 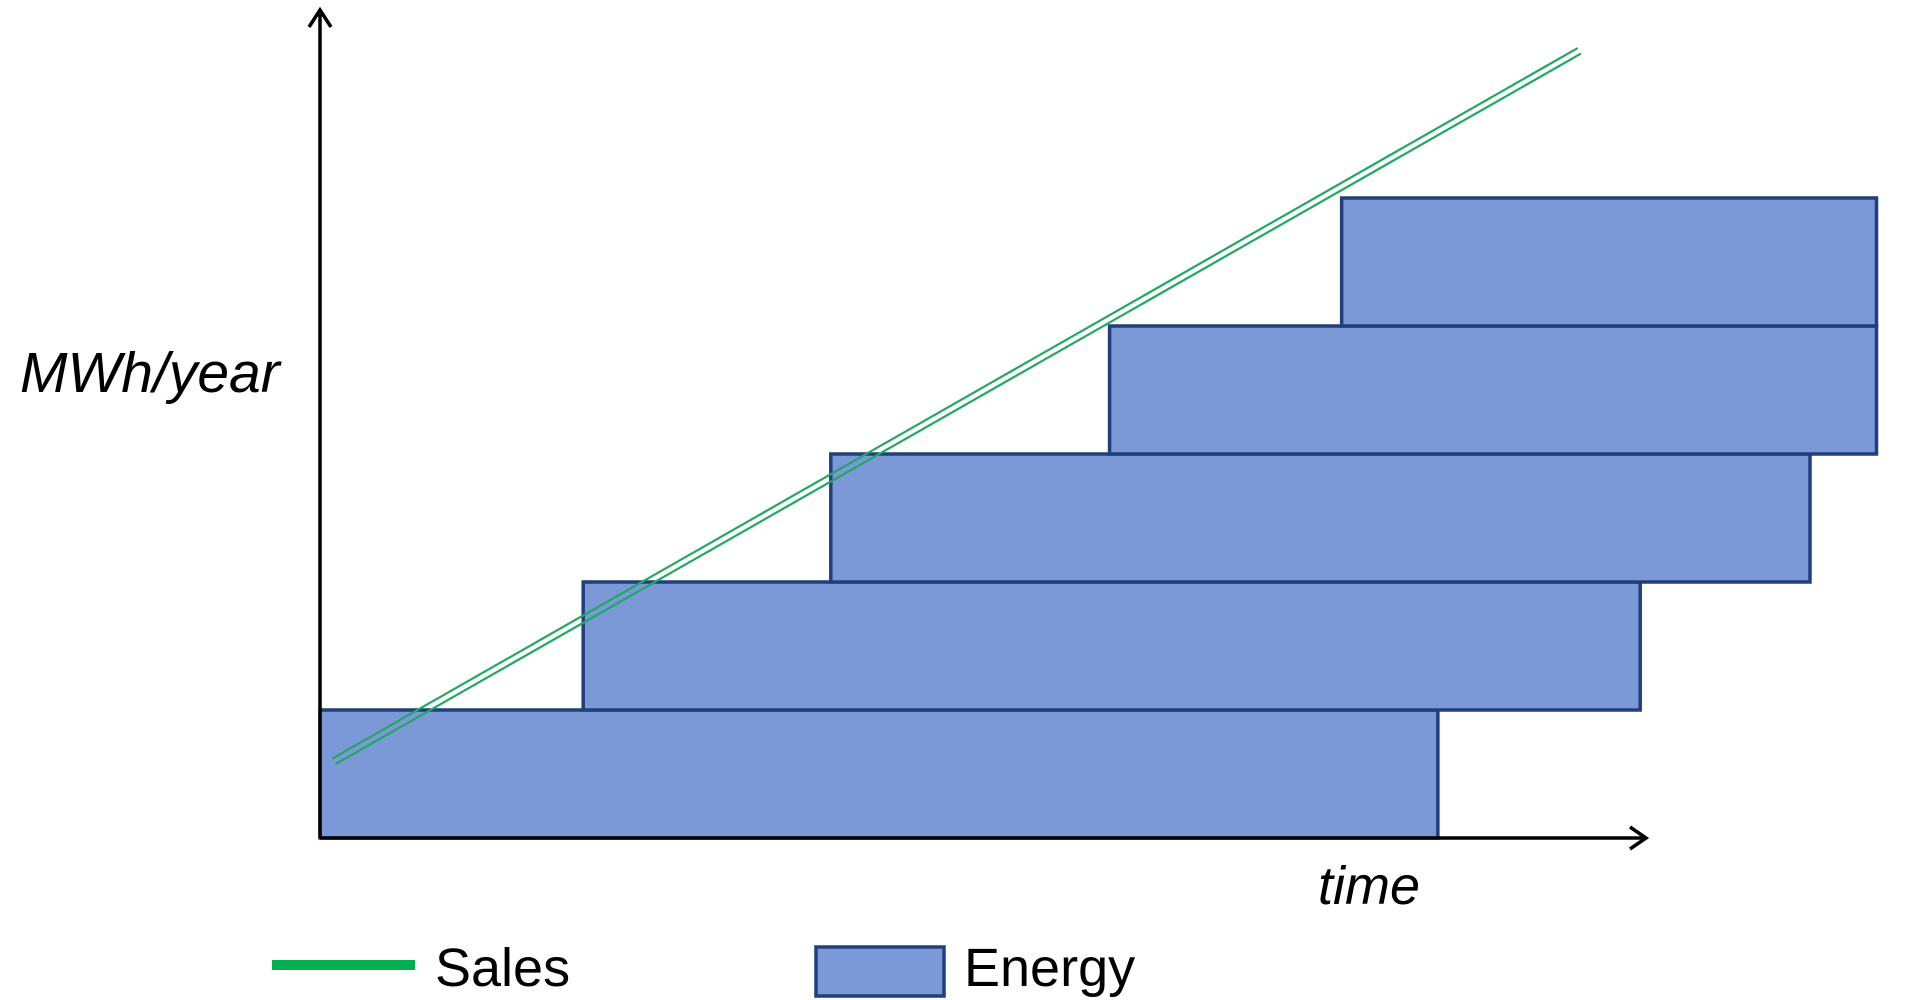 What do you see at coordinates (1369, 886) in the screenshot?
I see `x-axis-label: time` at bounding box center [1369, 886].